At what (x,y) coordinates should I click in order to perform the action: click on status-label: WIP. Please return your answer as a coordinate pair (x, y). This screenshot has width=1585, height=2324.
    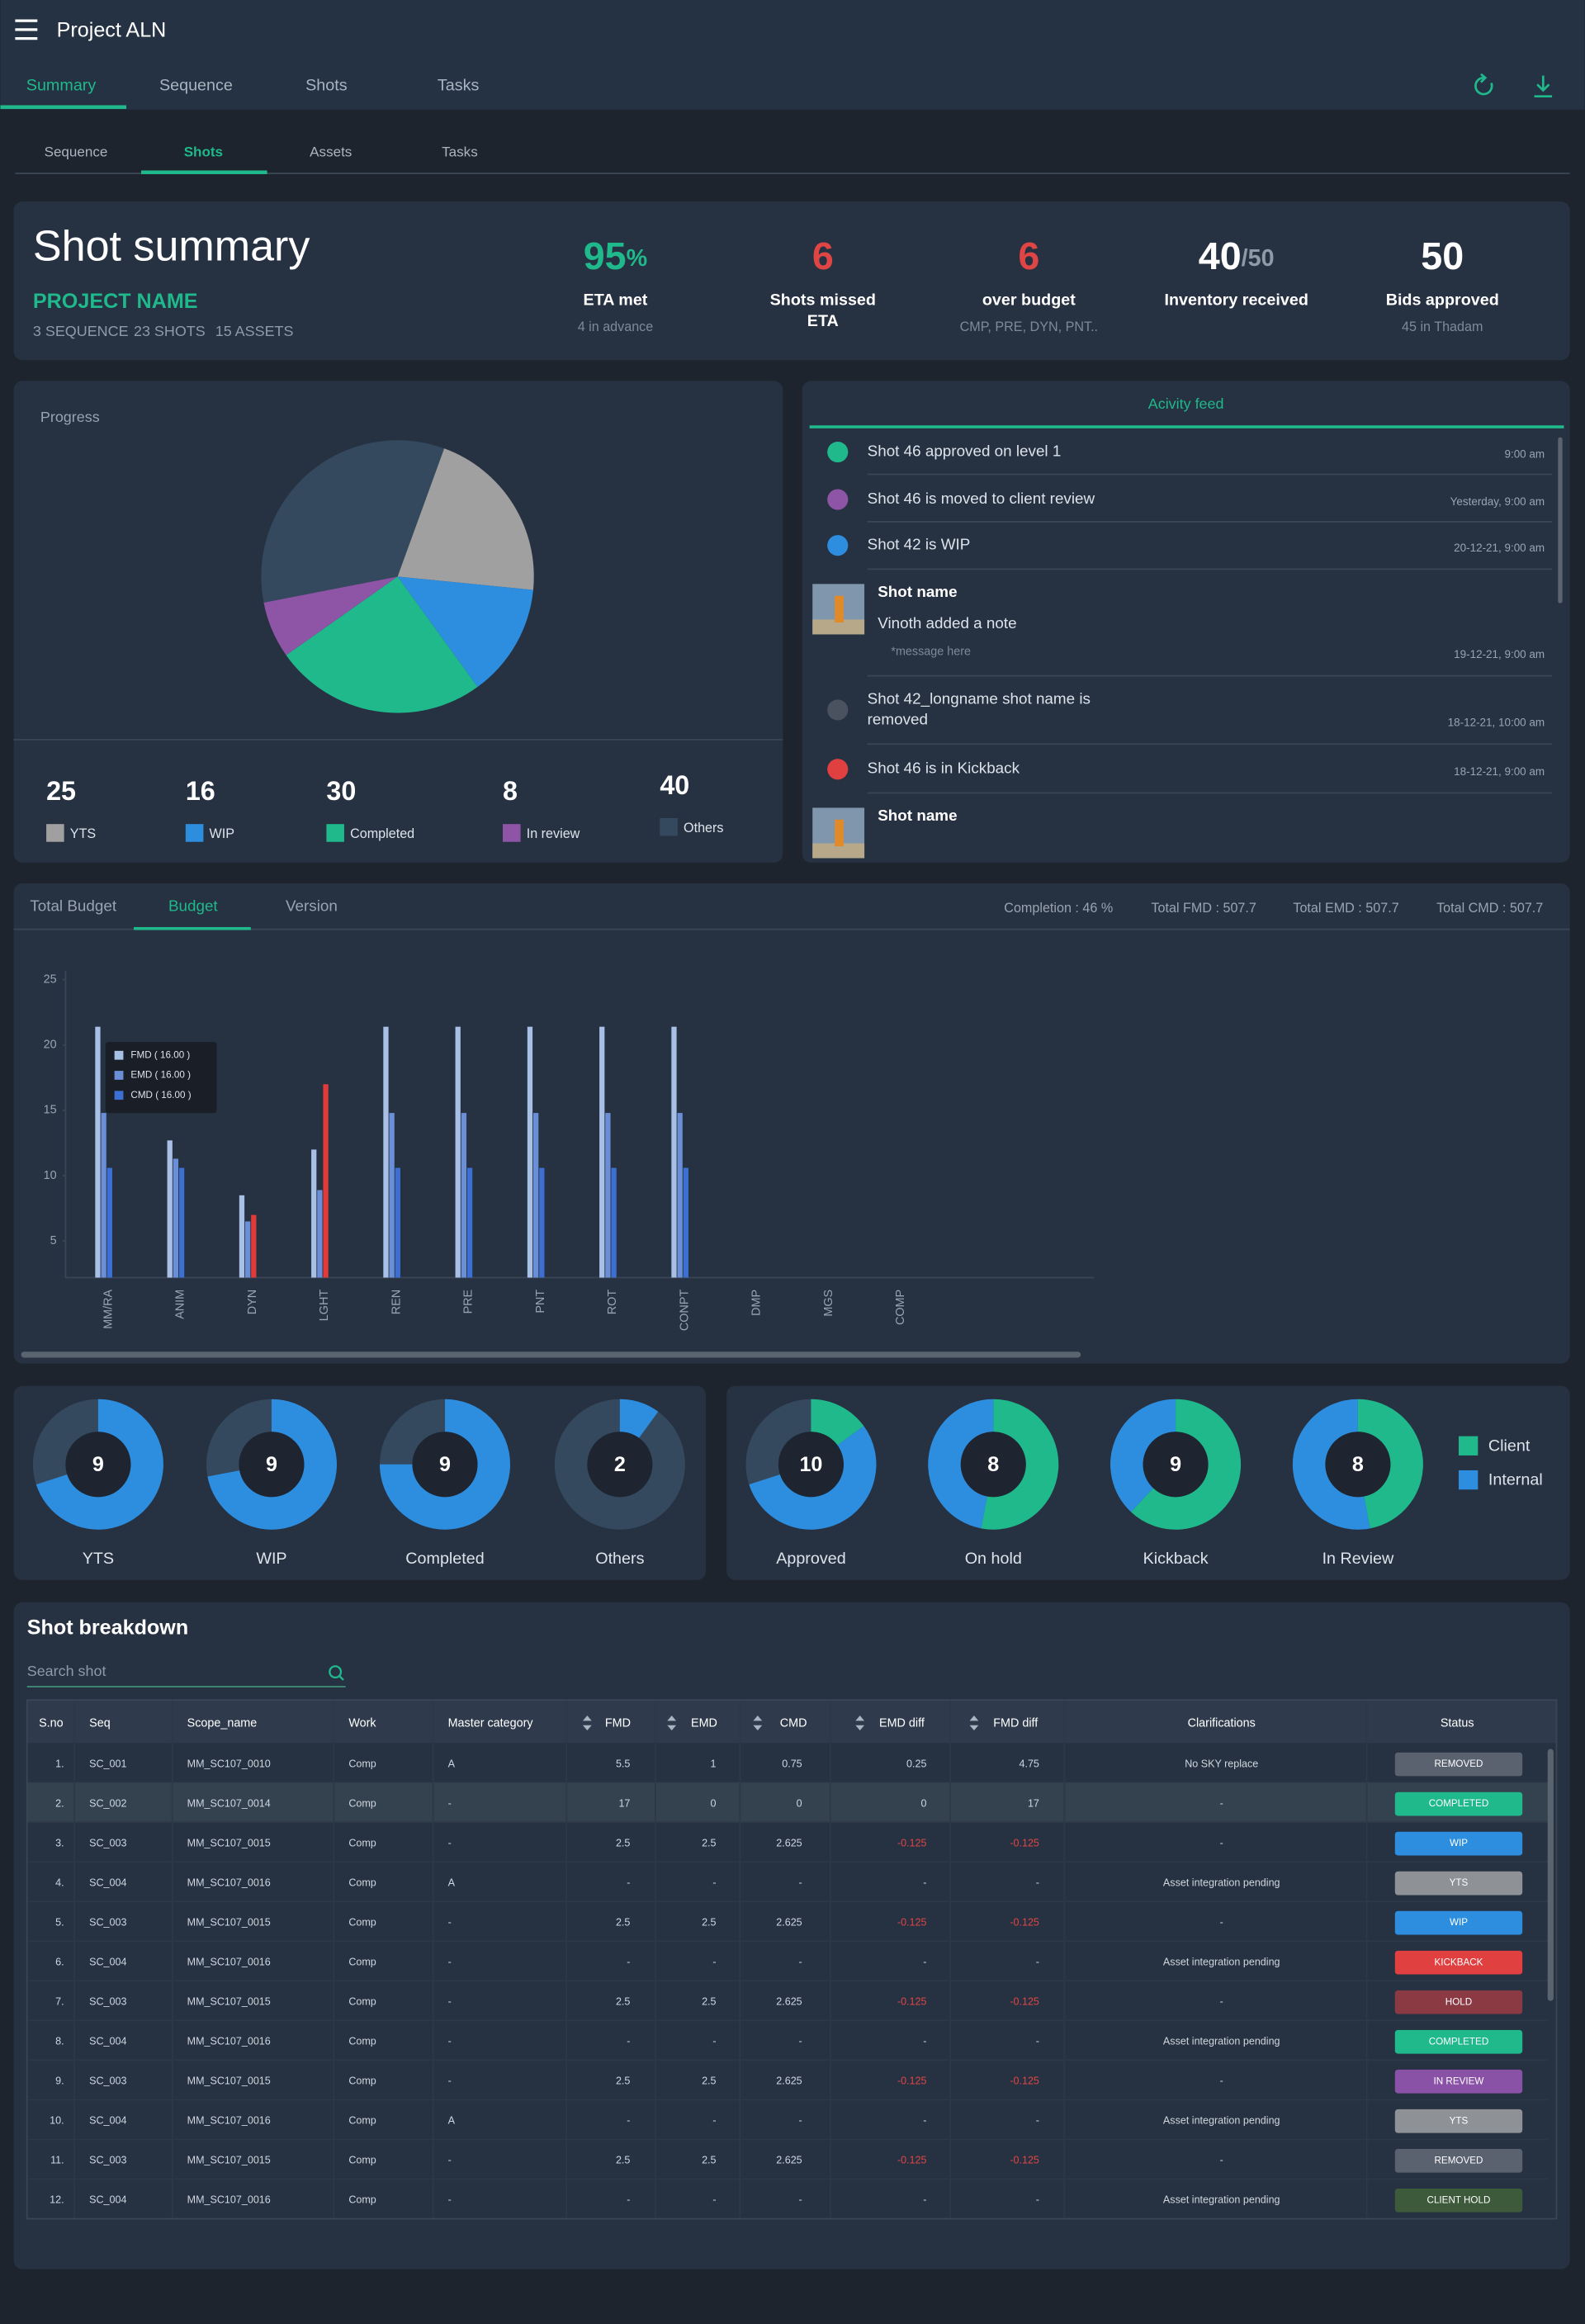
    Looking at the image, I should click on (1459, 1843).